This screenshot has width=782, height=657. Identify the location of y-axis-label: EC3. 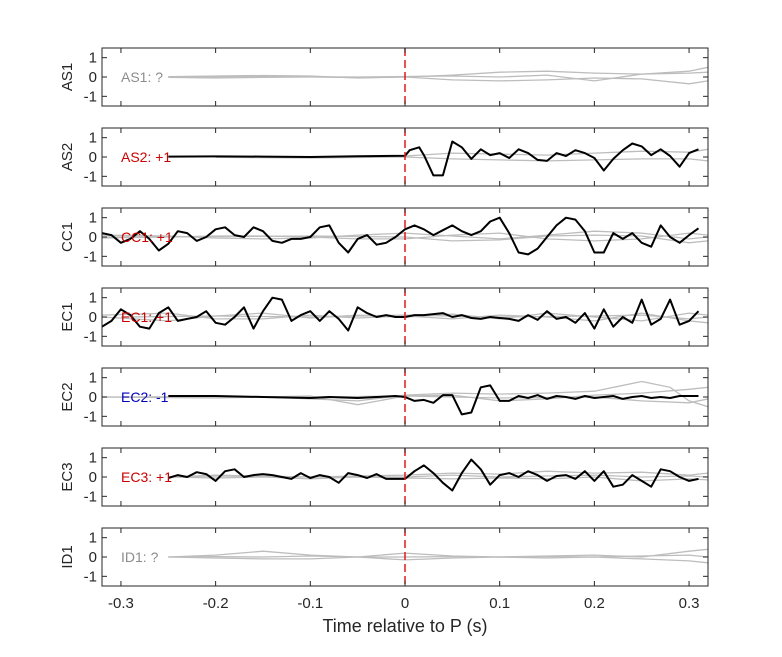
(67, 476).